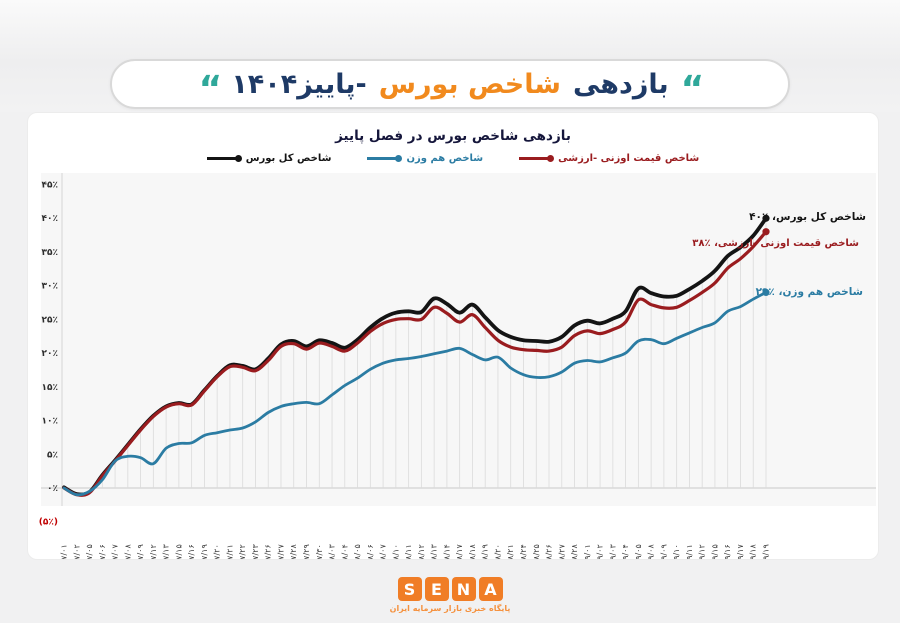 This screenshot has height=623, width=900. What do you see at coordinates (50, 388) in the screenshot?
I see `svg-text: ۱۵٪` at bounding box center [50, 388].